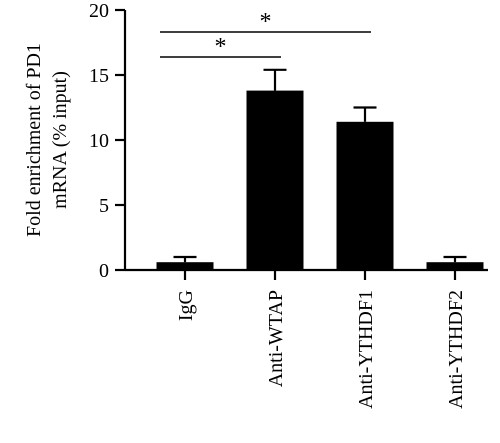 The image size is (500, 443). I want to click on bar-anti-wtap, so click(275, 180).